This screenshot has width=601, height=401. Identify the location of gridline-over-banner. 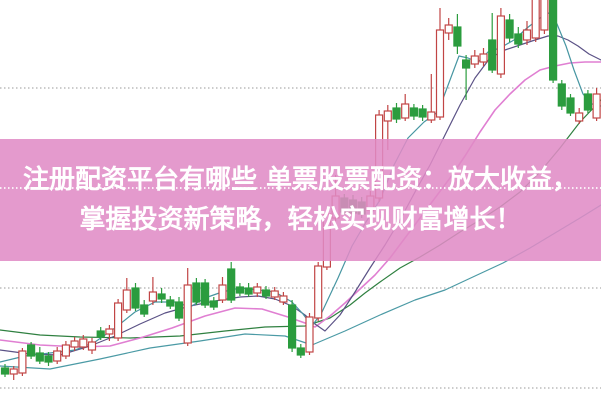
(300, 188).